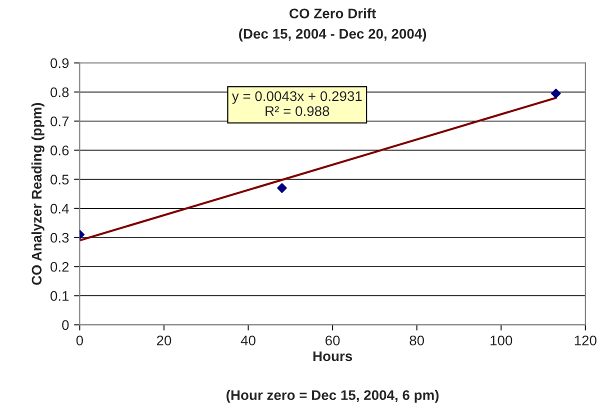  I want to click on x-tick-label: 100, so click(501, 341).